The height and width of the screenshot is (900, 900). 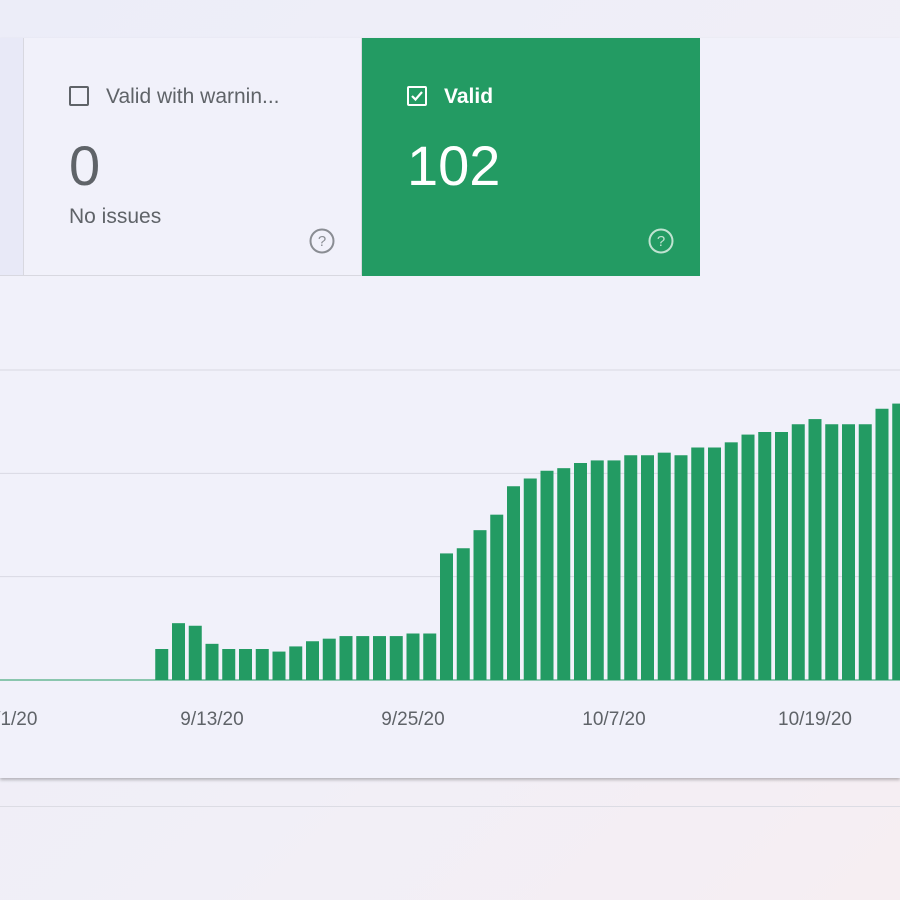 What do you see at coordinates (469, 96) in the screenshot?
I see `card-label: Valid` at bounding box center [469, 96].